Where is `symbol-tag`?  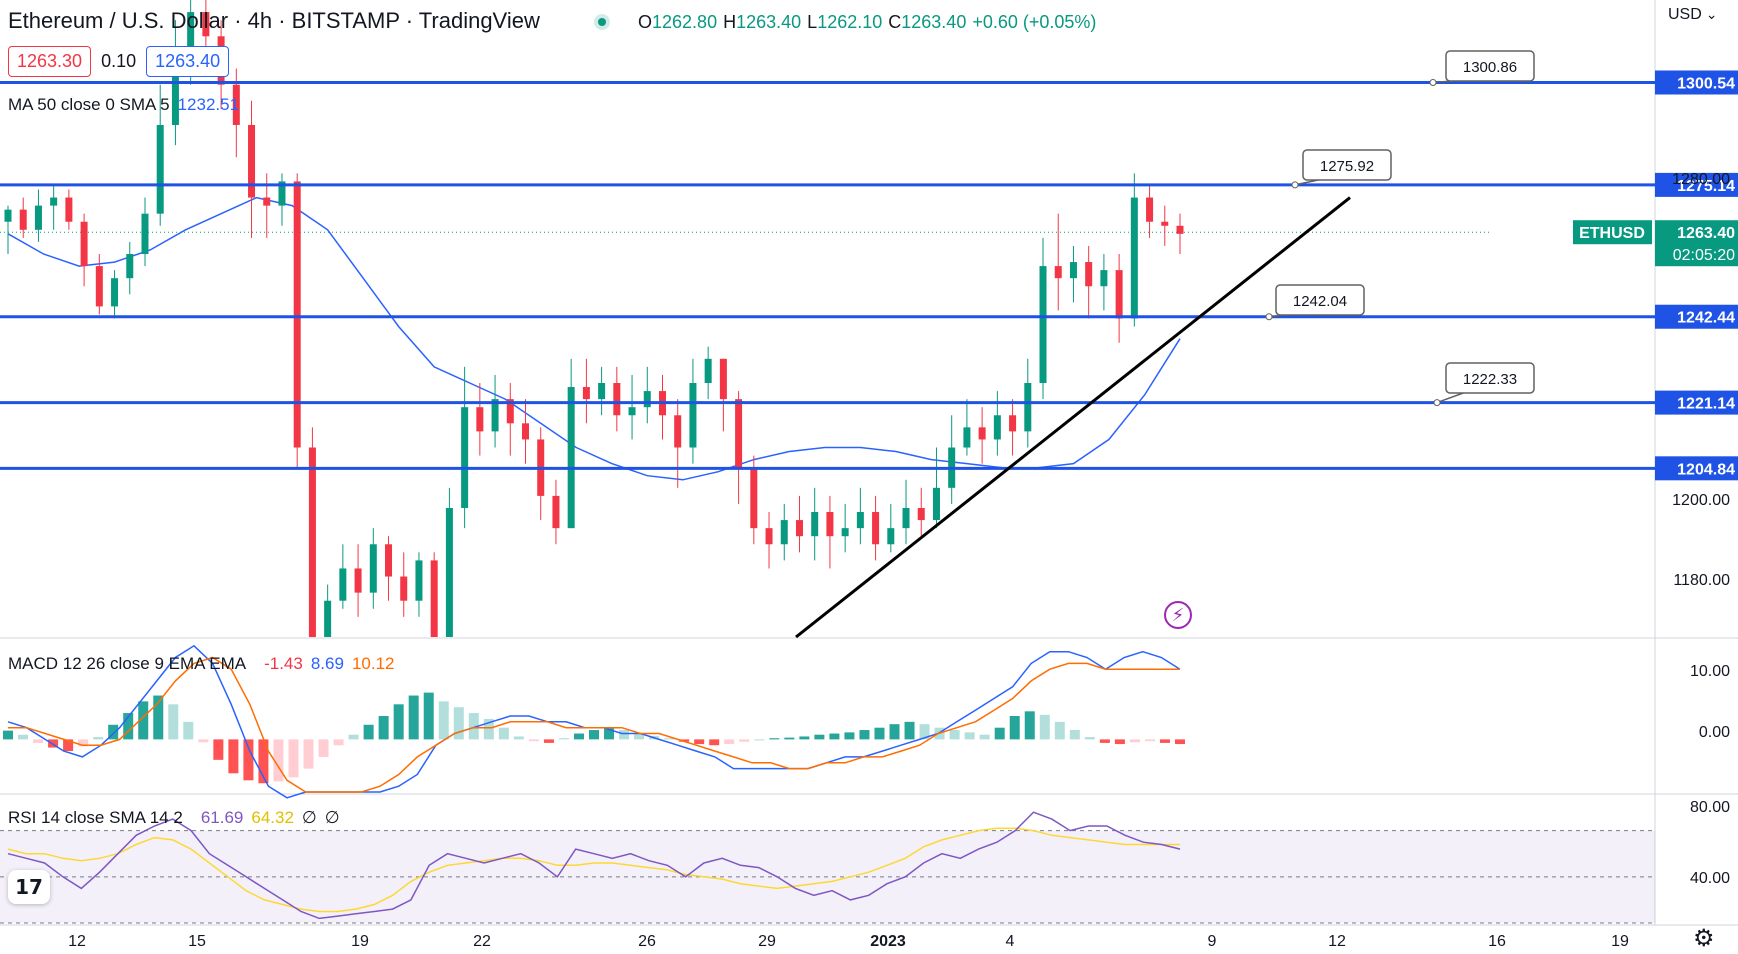 symbol-tag is located at coordinates (1612, 232).